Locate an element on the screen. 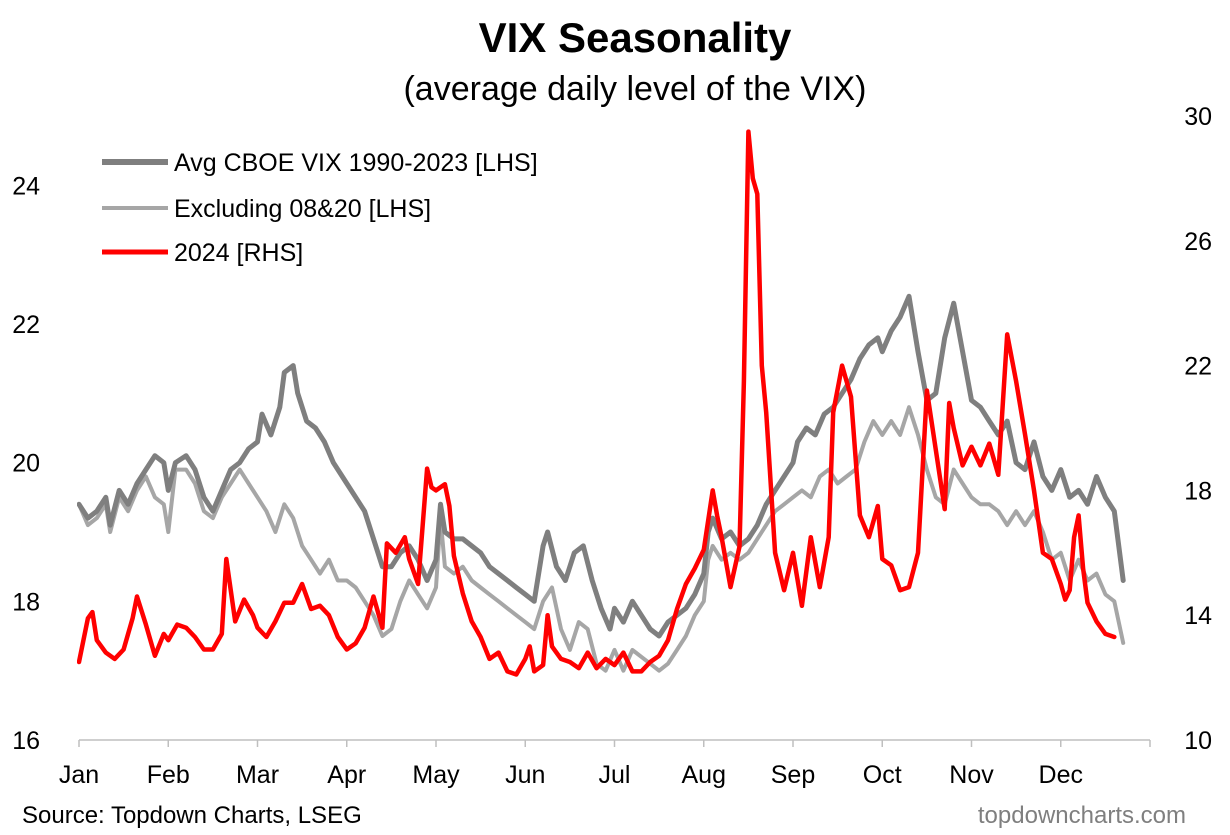 Image resolution: width=1230 pixels, height=835 pixels. legend-label-avg: Avg CBOE VIX 1990-2023 [LHS] is located at coordinates (356, 163).